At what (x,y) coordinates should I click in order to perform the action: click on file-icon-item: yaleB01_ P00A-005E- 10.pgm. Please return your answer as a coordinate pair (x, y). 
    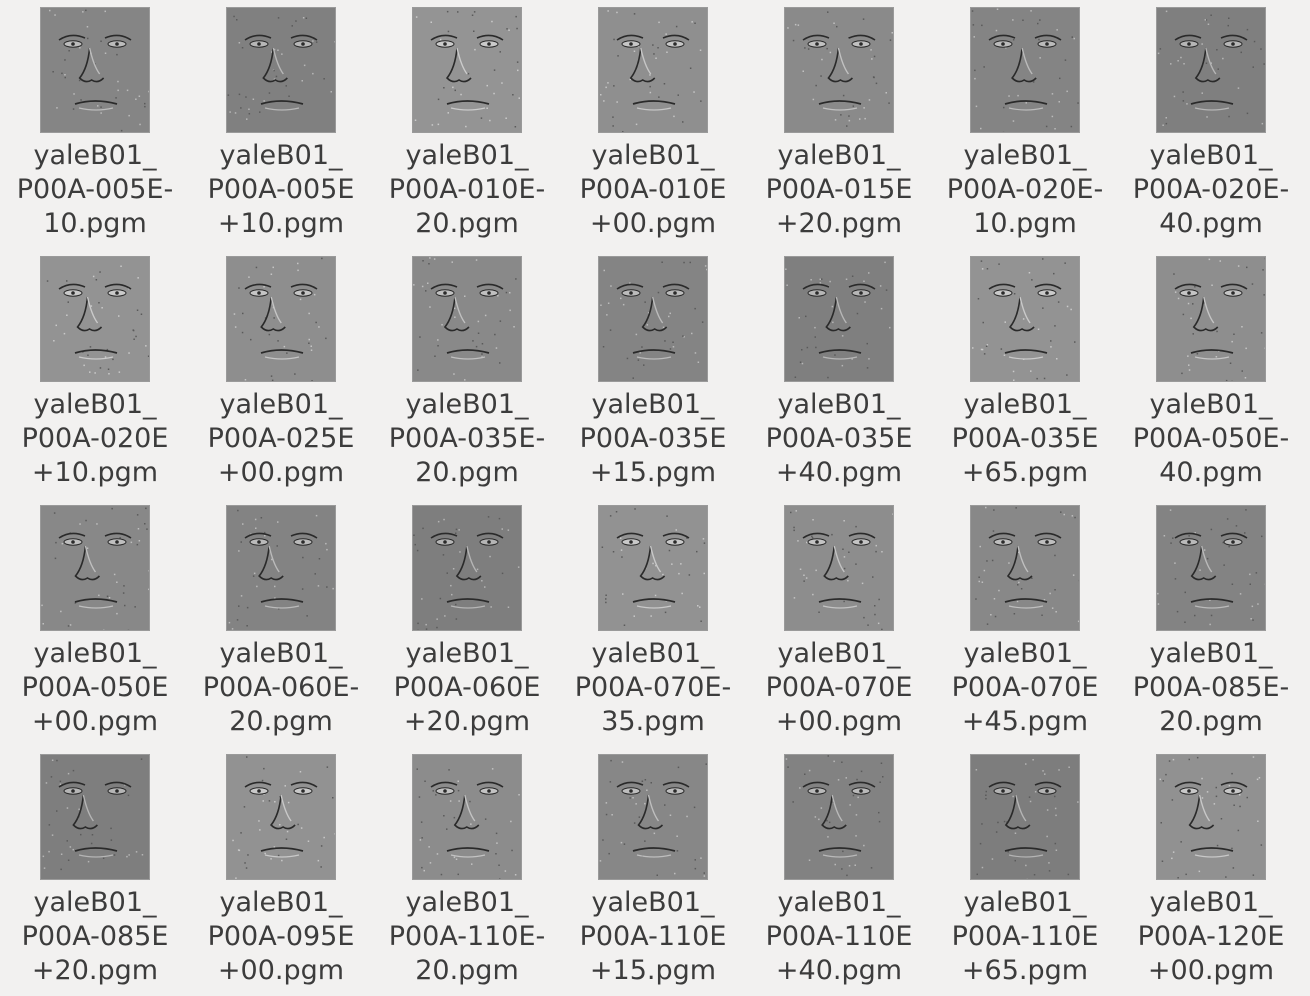
    Looking at the image, I should click on (95, 124).